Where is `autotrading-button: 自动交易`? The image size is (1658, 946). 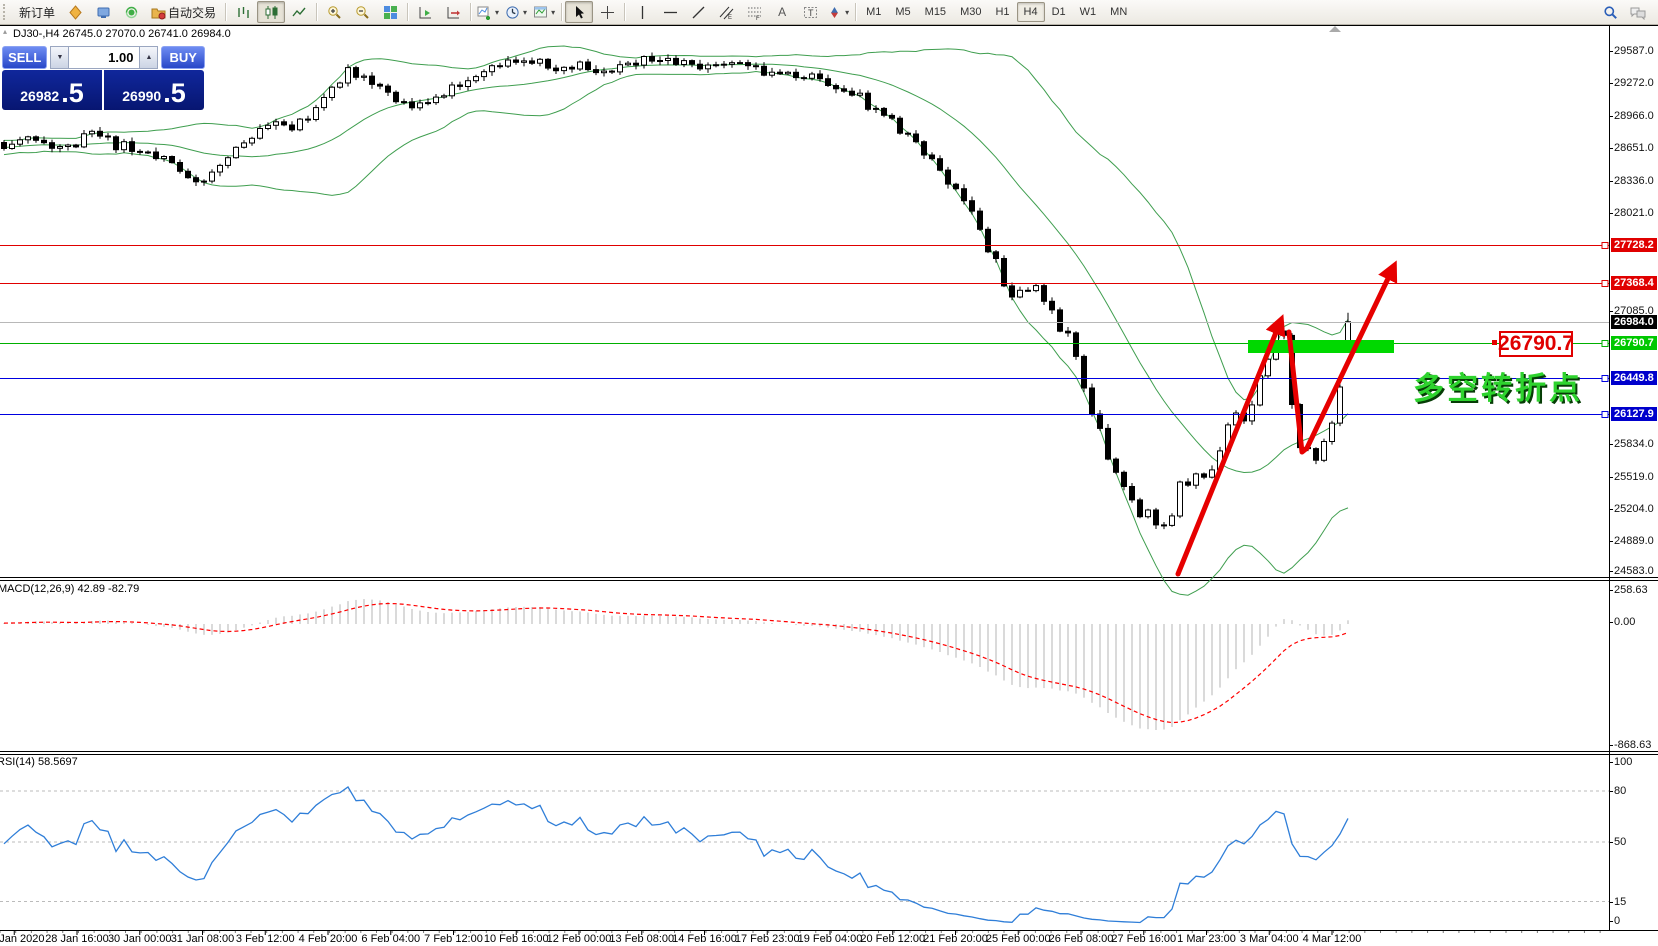
autotrading-button: 自动交易 is located at coordinates (183, 12).